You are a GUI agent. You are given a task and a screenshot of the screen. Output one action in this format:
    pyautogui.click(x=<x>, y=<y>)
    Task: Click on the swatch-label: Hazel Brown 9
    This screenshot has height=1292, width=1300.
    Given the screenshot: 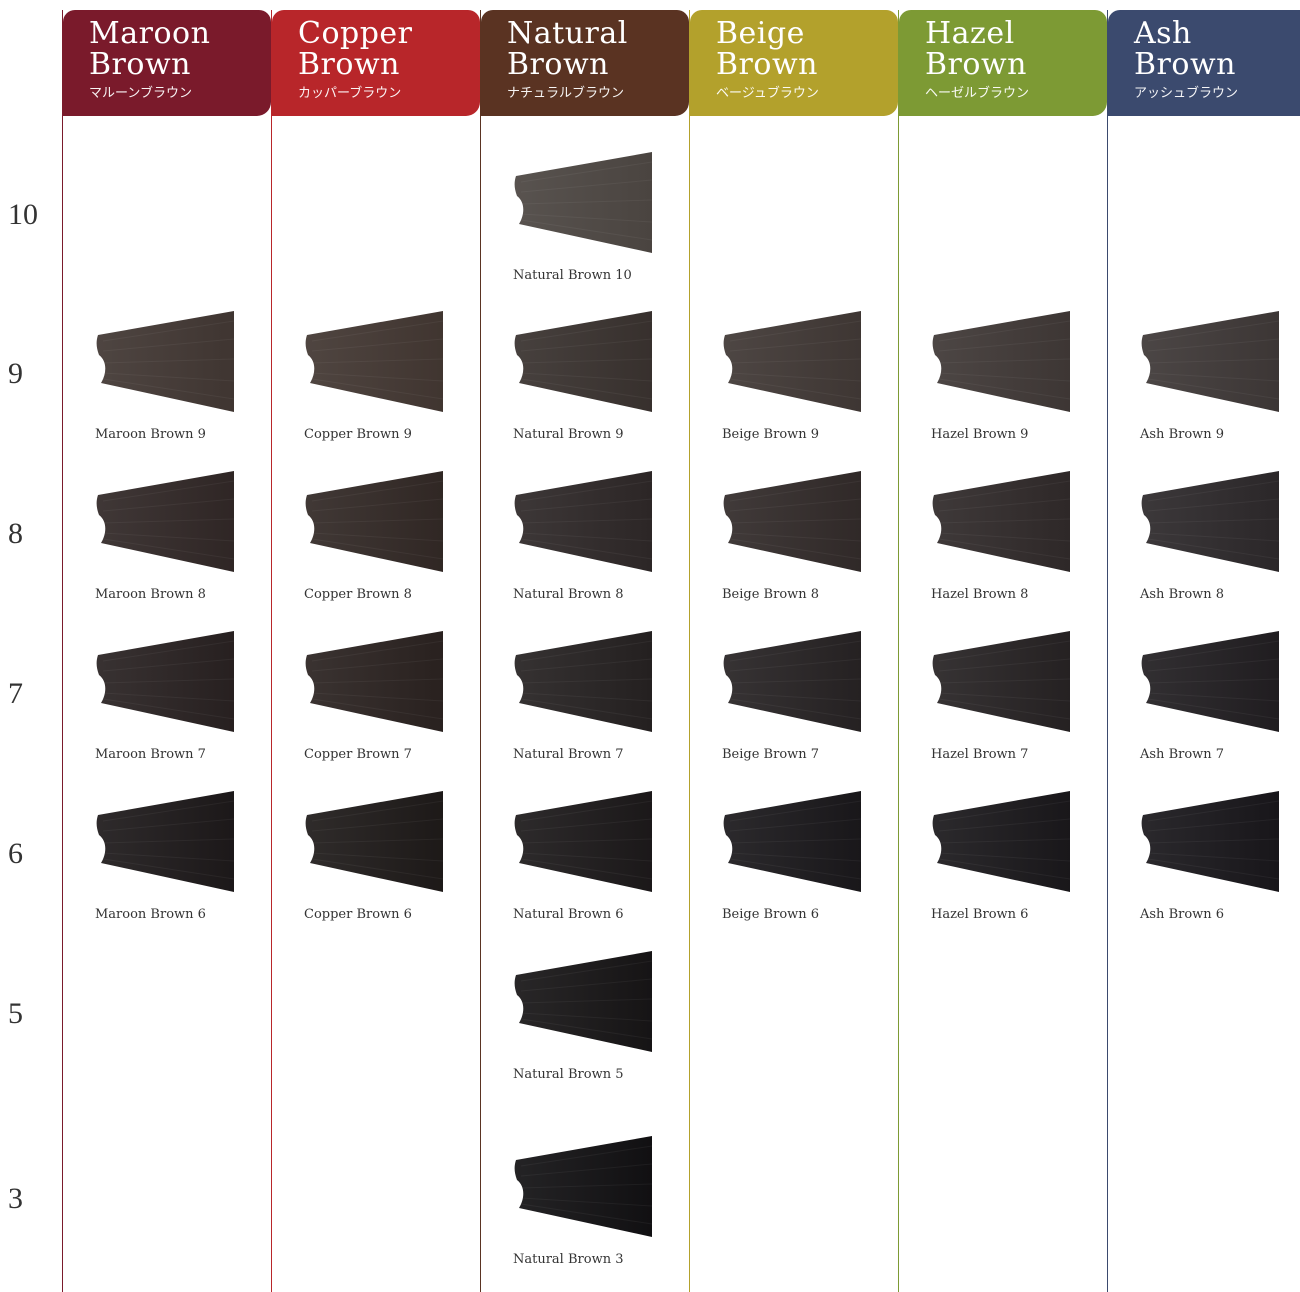 What is the action you would take?
    pyautogui.click(x=979, y=434)
    